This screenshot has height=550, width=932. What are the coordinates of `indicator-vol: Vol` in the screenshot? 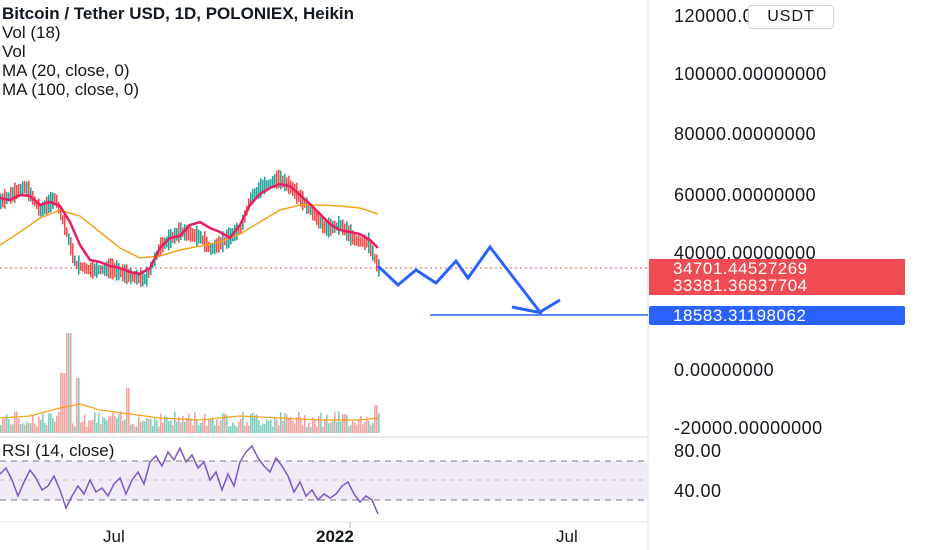 It's located at (14, 51).